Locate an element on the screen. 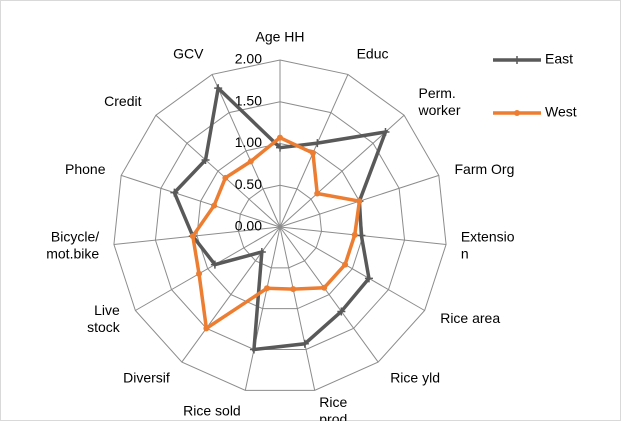 The image size is (622, 421). category-label: Phone is located at coordinates (85, 169).